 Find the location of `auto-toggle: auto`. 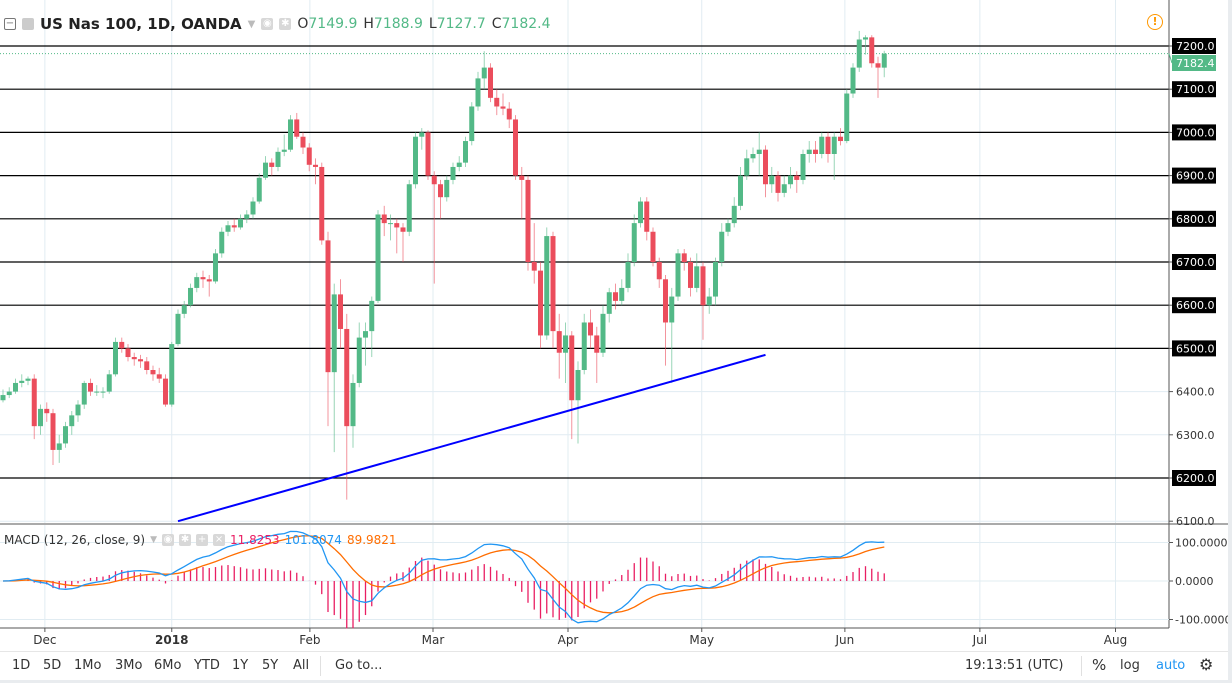

auto-toggle: auto is located at coordinates (1171, 665).